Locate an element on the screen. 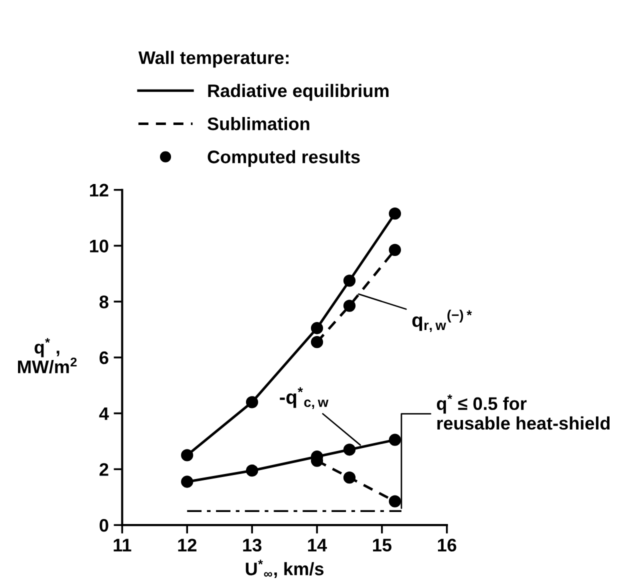 The image size is (643, 586). y-tick-label: 4 is located at coordinates (104, 413).